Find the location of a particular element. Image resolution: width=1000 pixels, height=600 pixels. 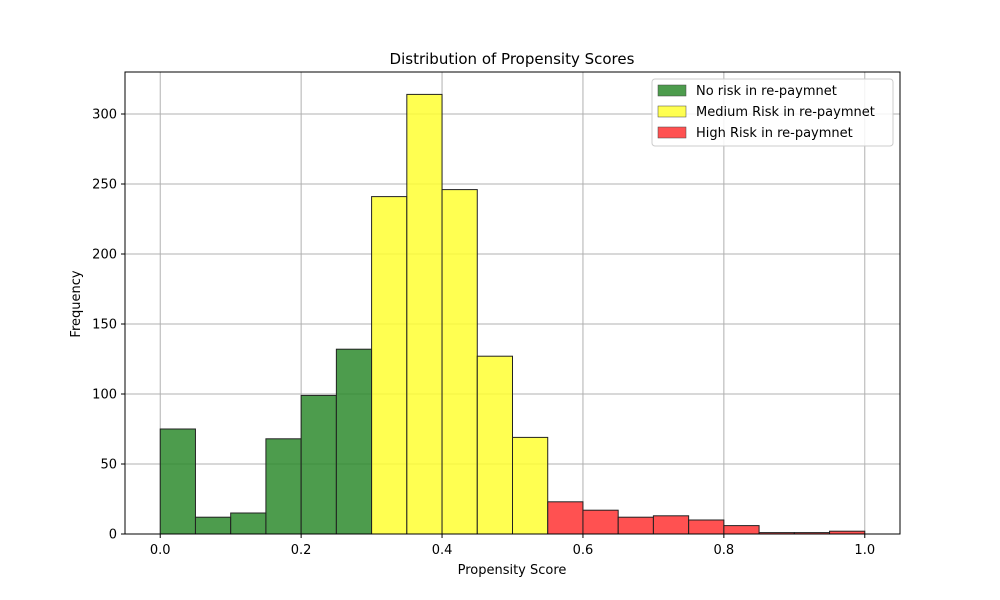

y-tick-label: 250 is located at coordinates (104, 185).